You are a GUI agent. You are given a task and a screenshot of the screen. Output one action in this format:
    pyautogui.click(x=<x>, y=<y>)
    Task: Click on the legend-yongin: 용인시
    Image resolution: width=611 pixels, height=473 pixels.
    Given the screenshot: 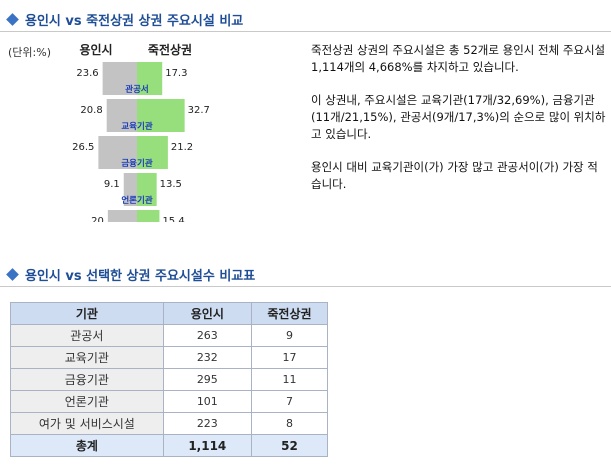 What is the action you would take?
    pyautogui.click(x=95, y=49)
    